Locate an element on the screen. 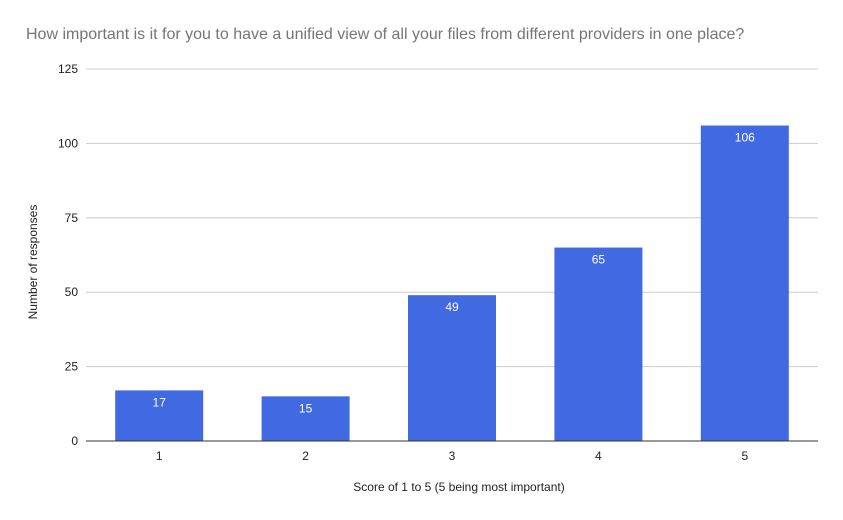 The width and height of the screenshot is (843, 520). y-axis-title: Number of responses is located at coordinates (33, 262).